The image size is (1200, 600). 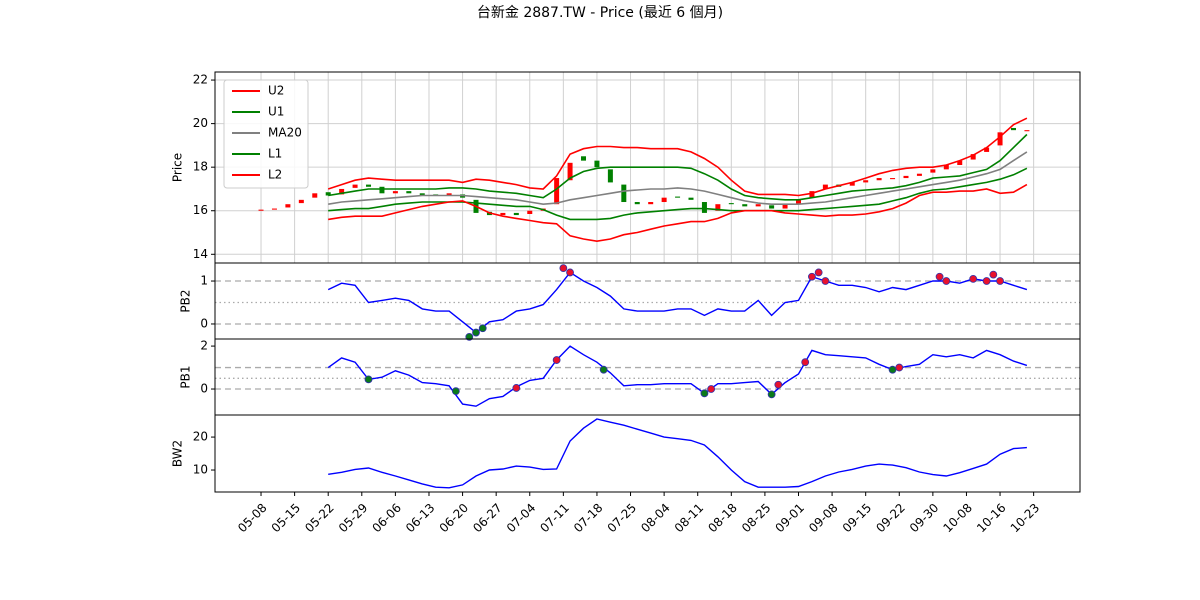 I want to click on y-tick-label: 14, so click(x=200, y=254).